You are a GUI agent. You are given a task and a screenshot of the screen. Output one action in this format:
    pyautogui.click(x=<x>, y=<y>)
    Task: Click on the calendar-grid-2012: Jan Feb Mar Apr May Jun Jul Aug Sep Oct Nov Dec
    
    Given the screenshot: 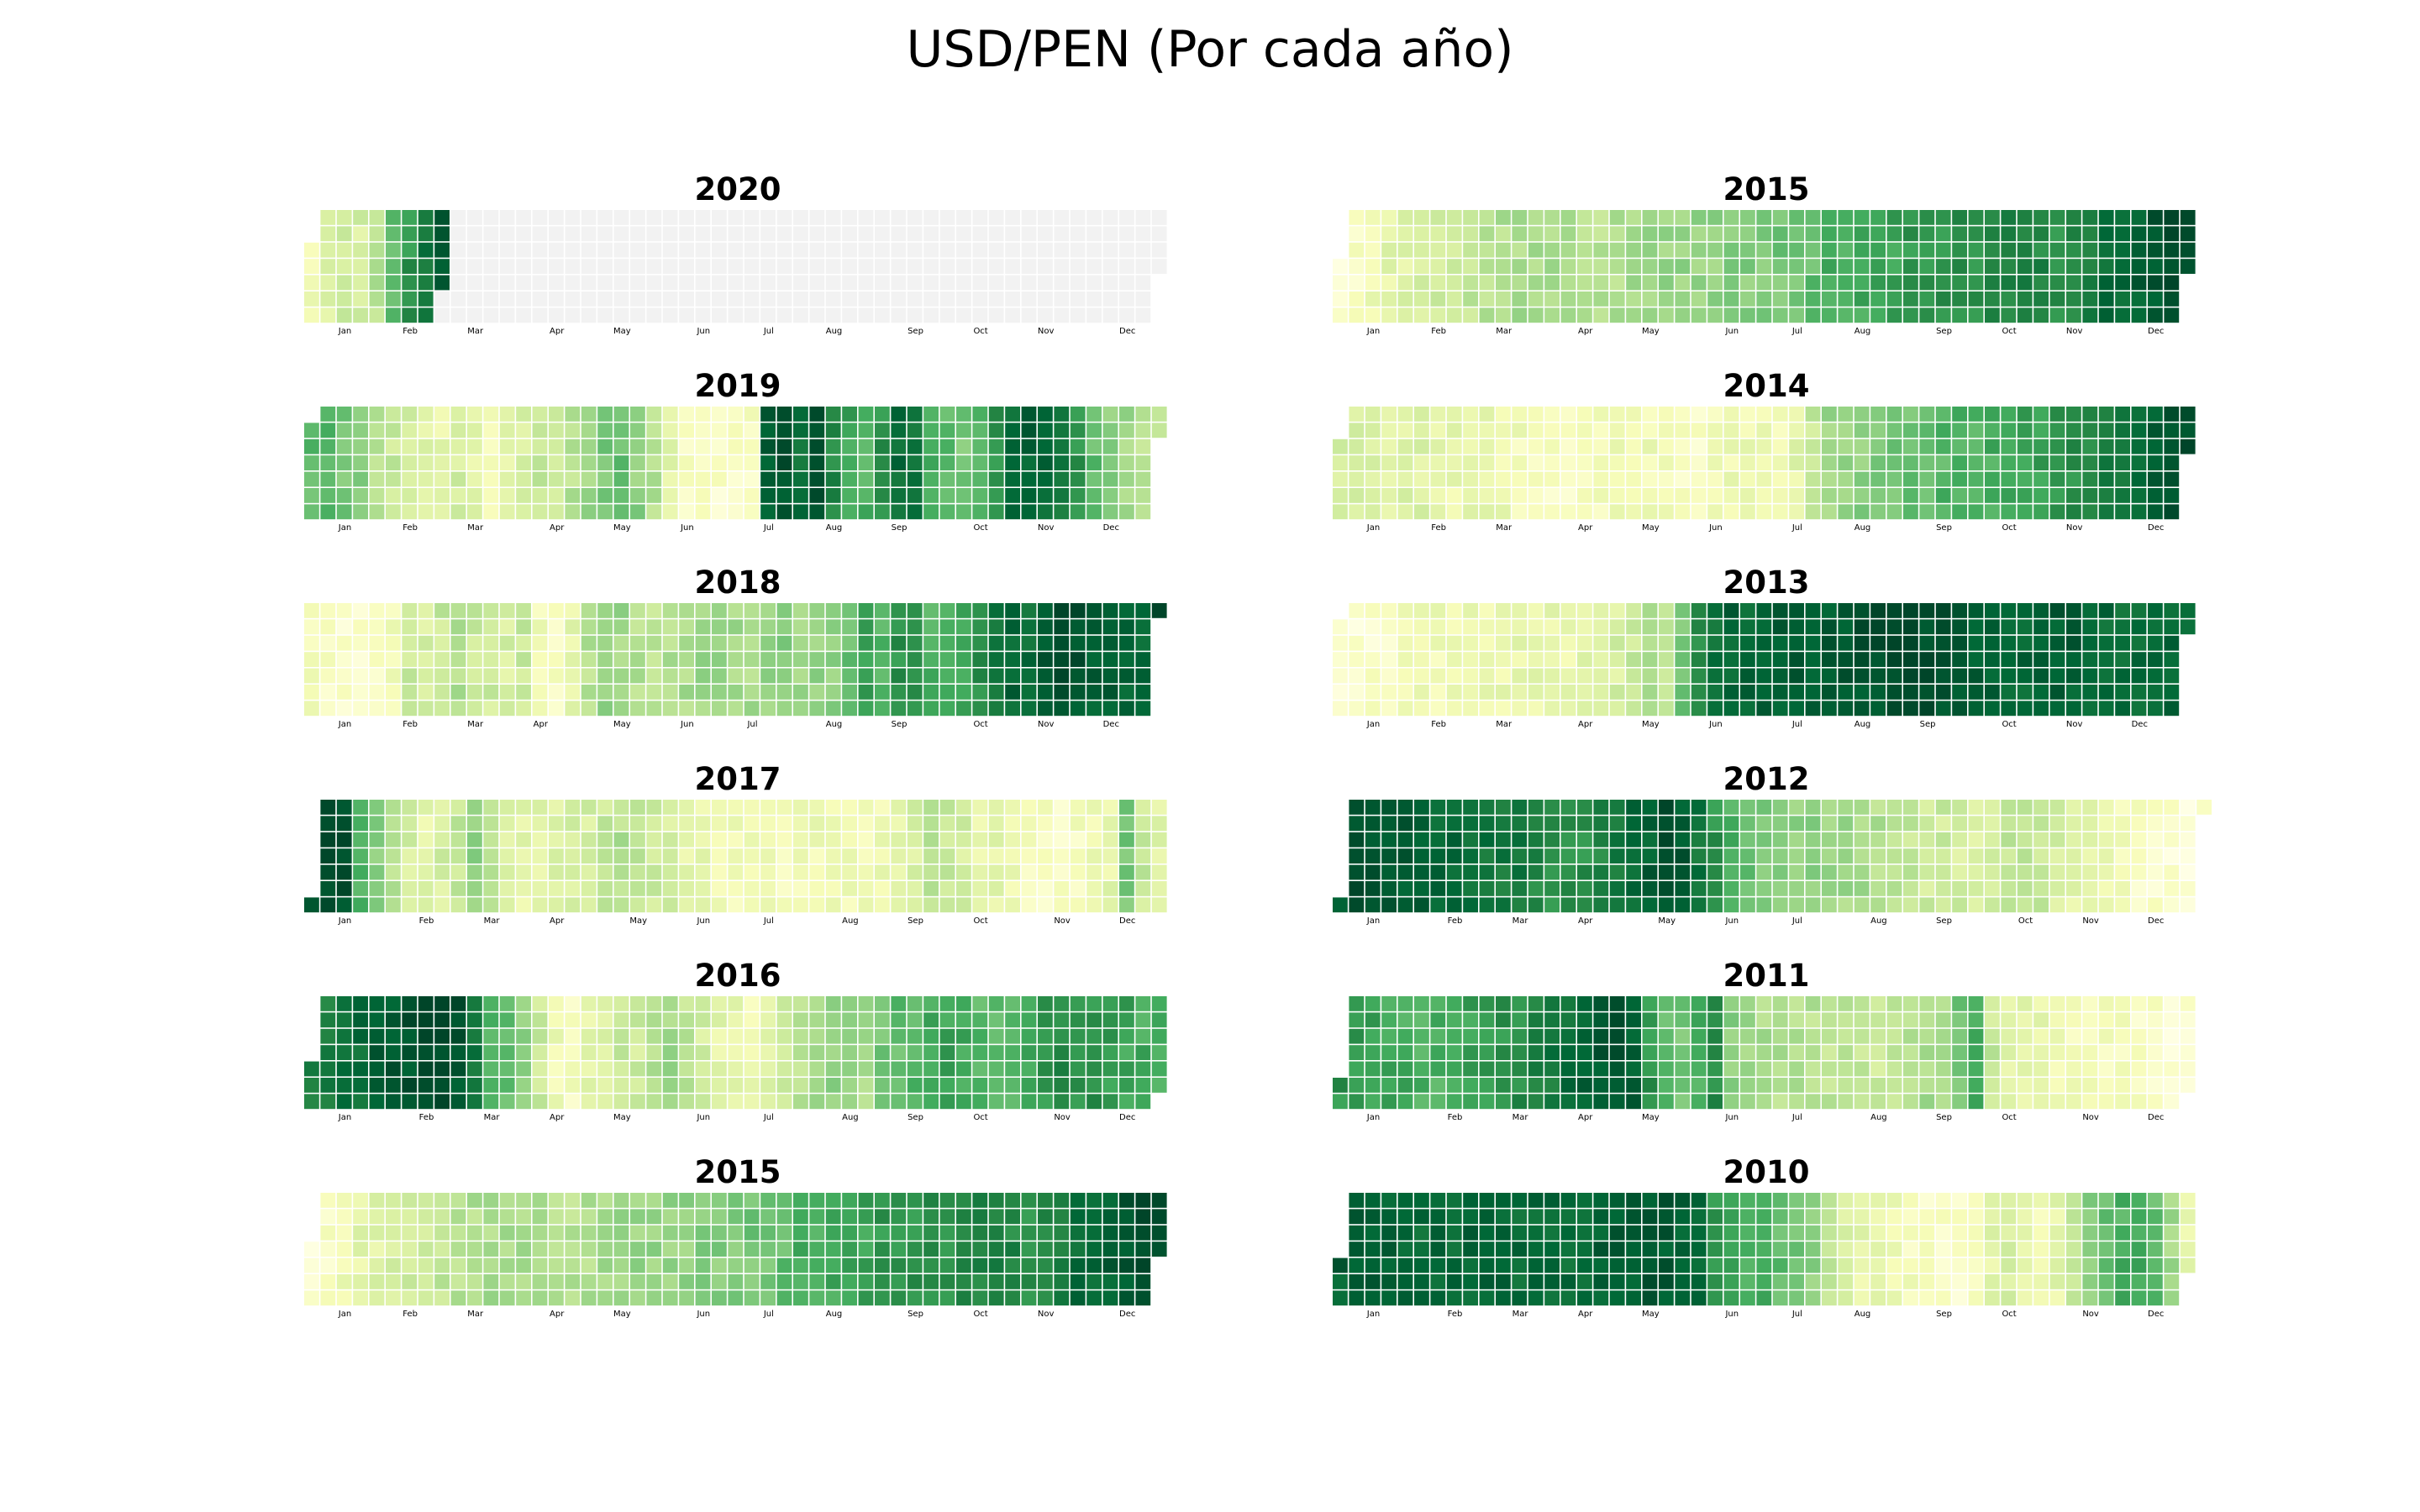 What is the action you would take?
    pyautogui.click(x=1772, y=863)
    